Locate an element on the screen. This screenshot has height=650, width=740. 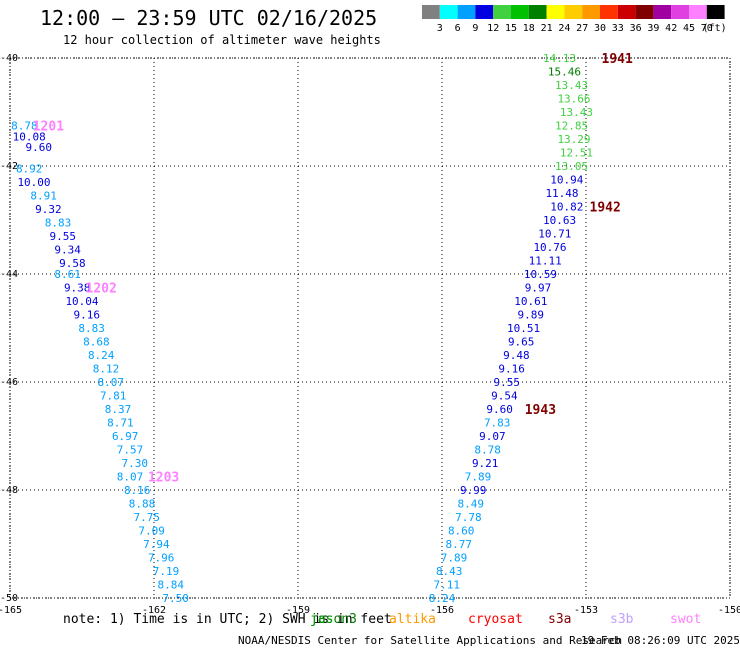
legend-label: 36 is located at coordinates (636, 28).